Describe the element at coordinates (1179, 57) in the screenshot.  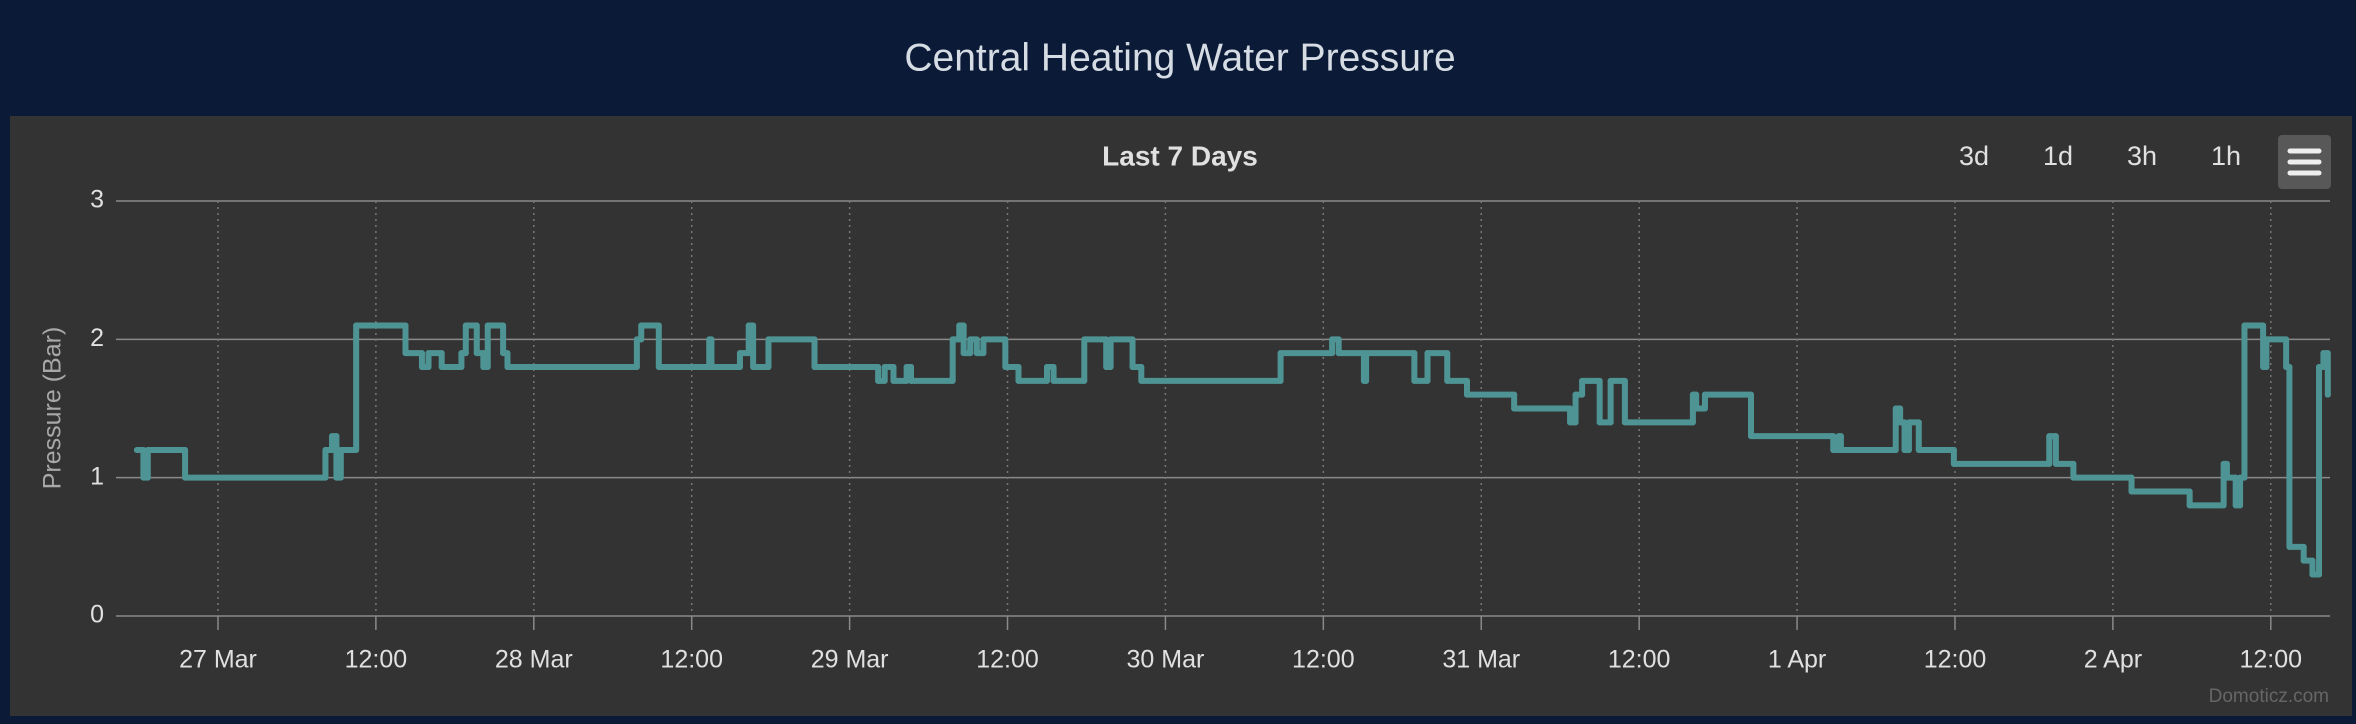
I see `page-title: Central Heating Water Pressure` at that location.